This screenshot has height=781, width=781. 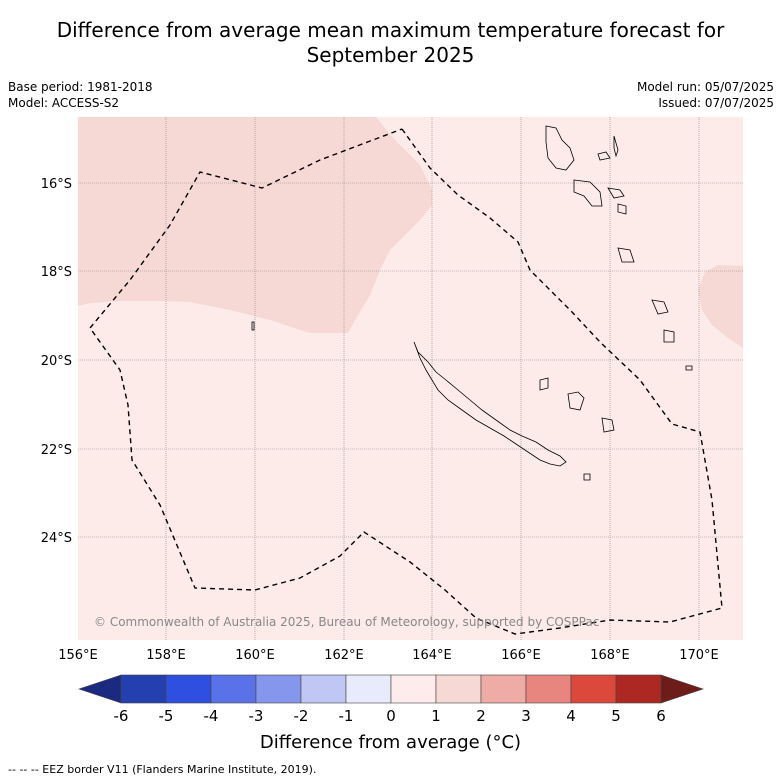 I want to click on colorbar-extend-low, so click(x=100, y=689).